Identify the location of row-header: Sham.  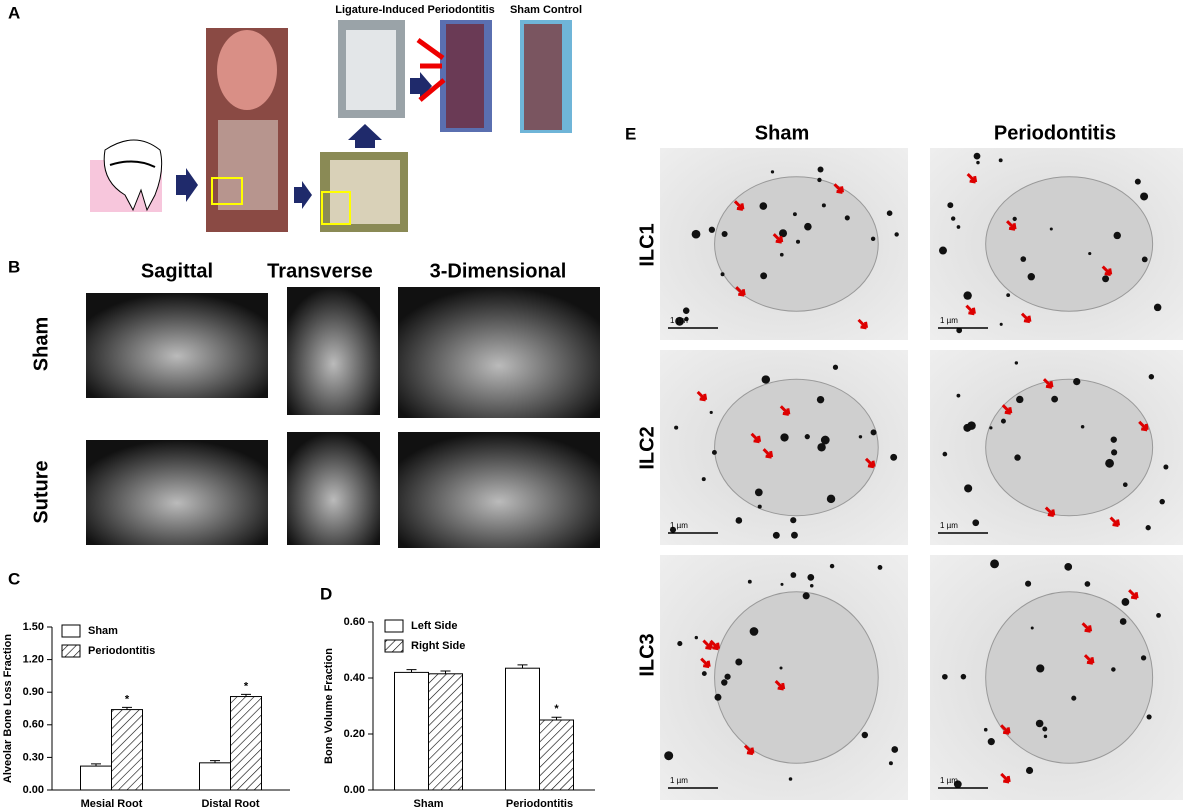
(41, 344).